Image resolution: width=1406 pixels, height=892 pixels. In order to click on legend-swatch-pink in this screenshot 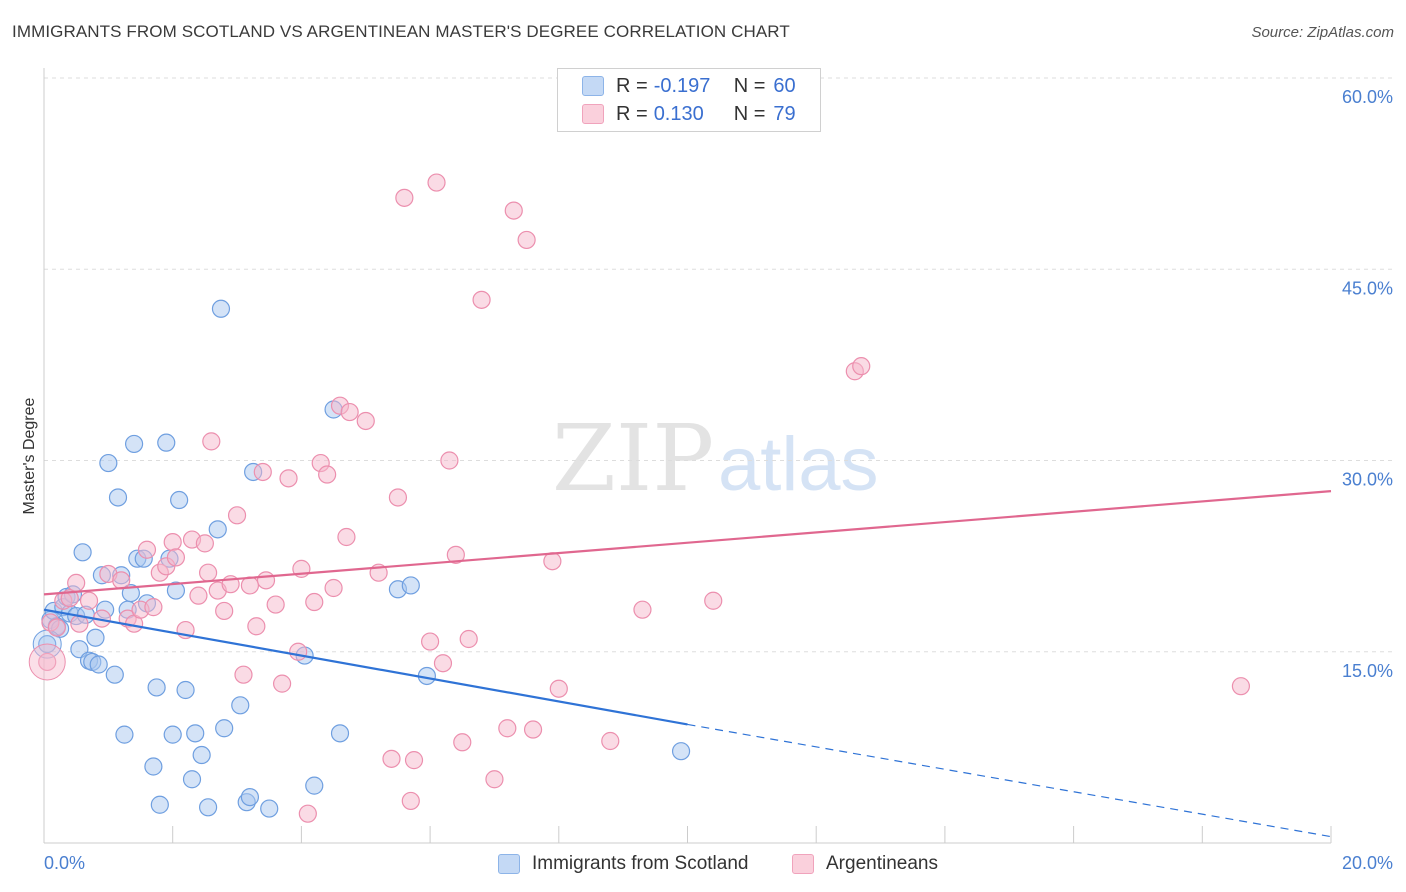, I will do `click(593, 114)`.